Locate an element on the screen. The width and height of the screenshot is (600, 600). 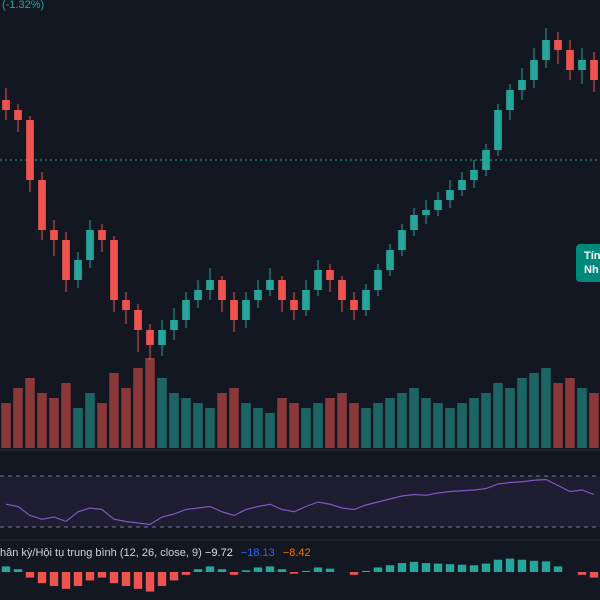
macd-readout: −9.72 is located at coordinates (219, 553).